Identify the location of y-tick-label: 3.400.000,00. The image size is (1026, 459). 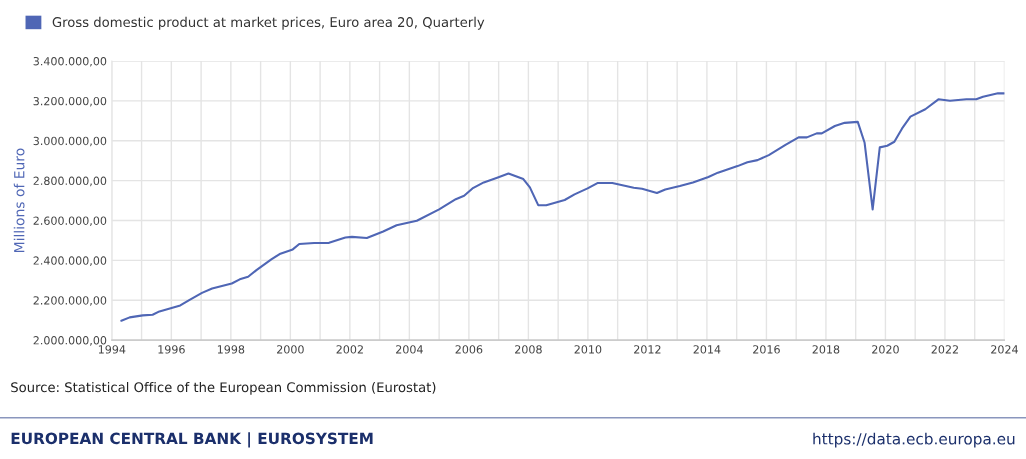
(70, 62).